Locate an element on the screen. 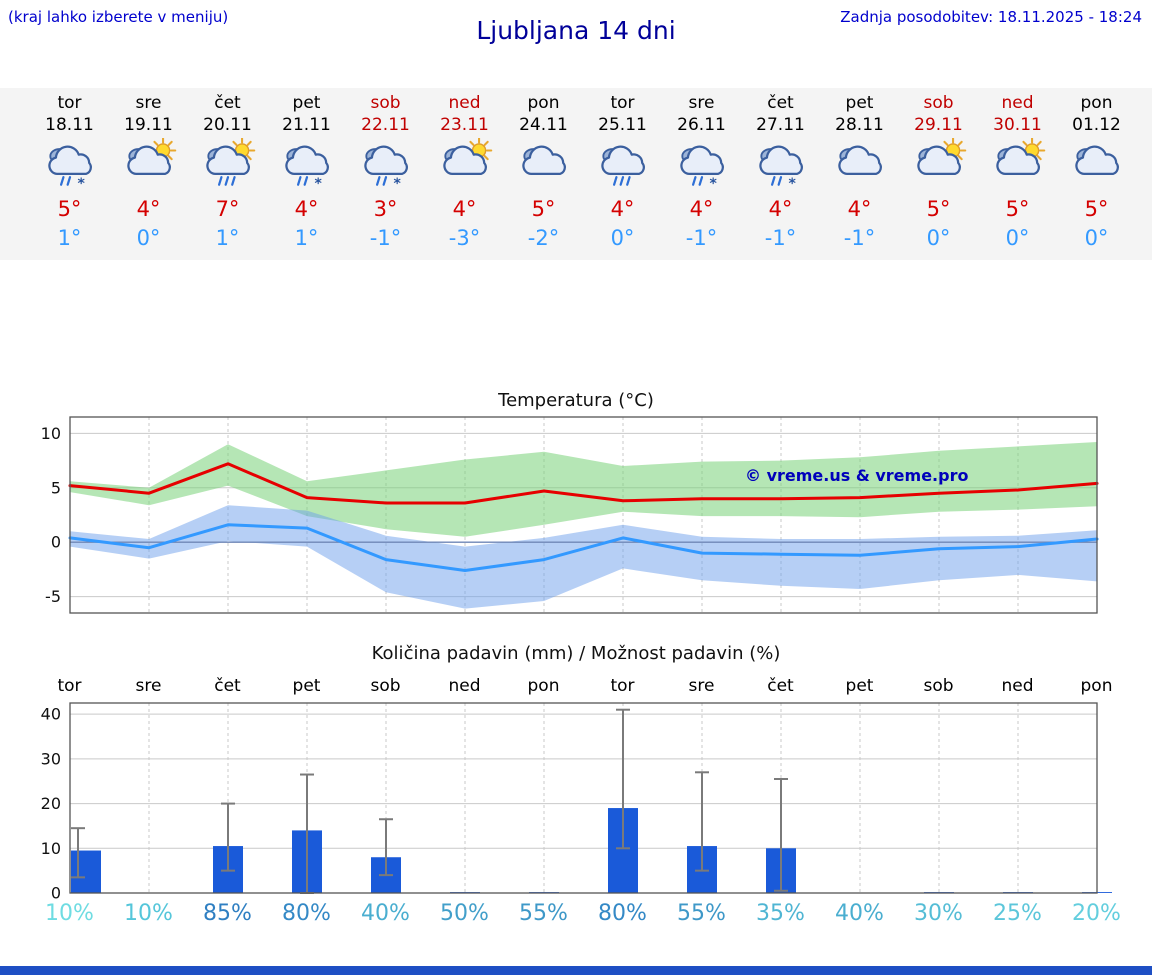 Image resolution: width=1152 pixels, height=975 pixels. forecast-day: čet 20.11 7° 1° is located at coordinates (227, 172).